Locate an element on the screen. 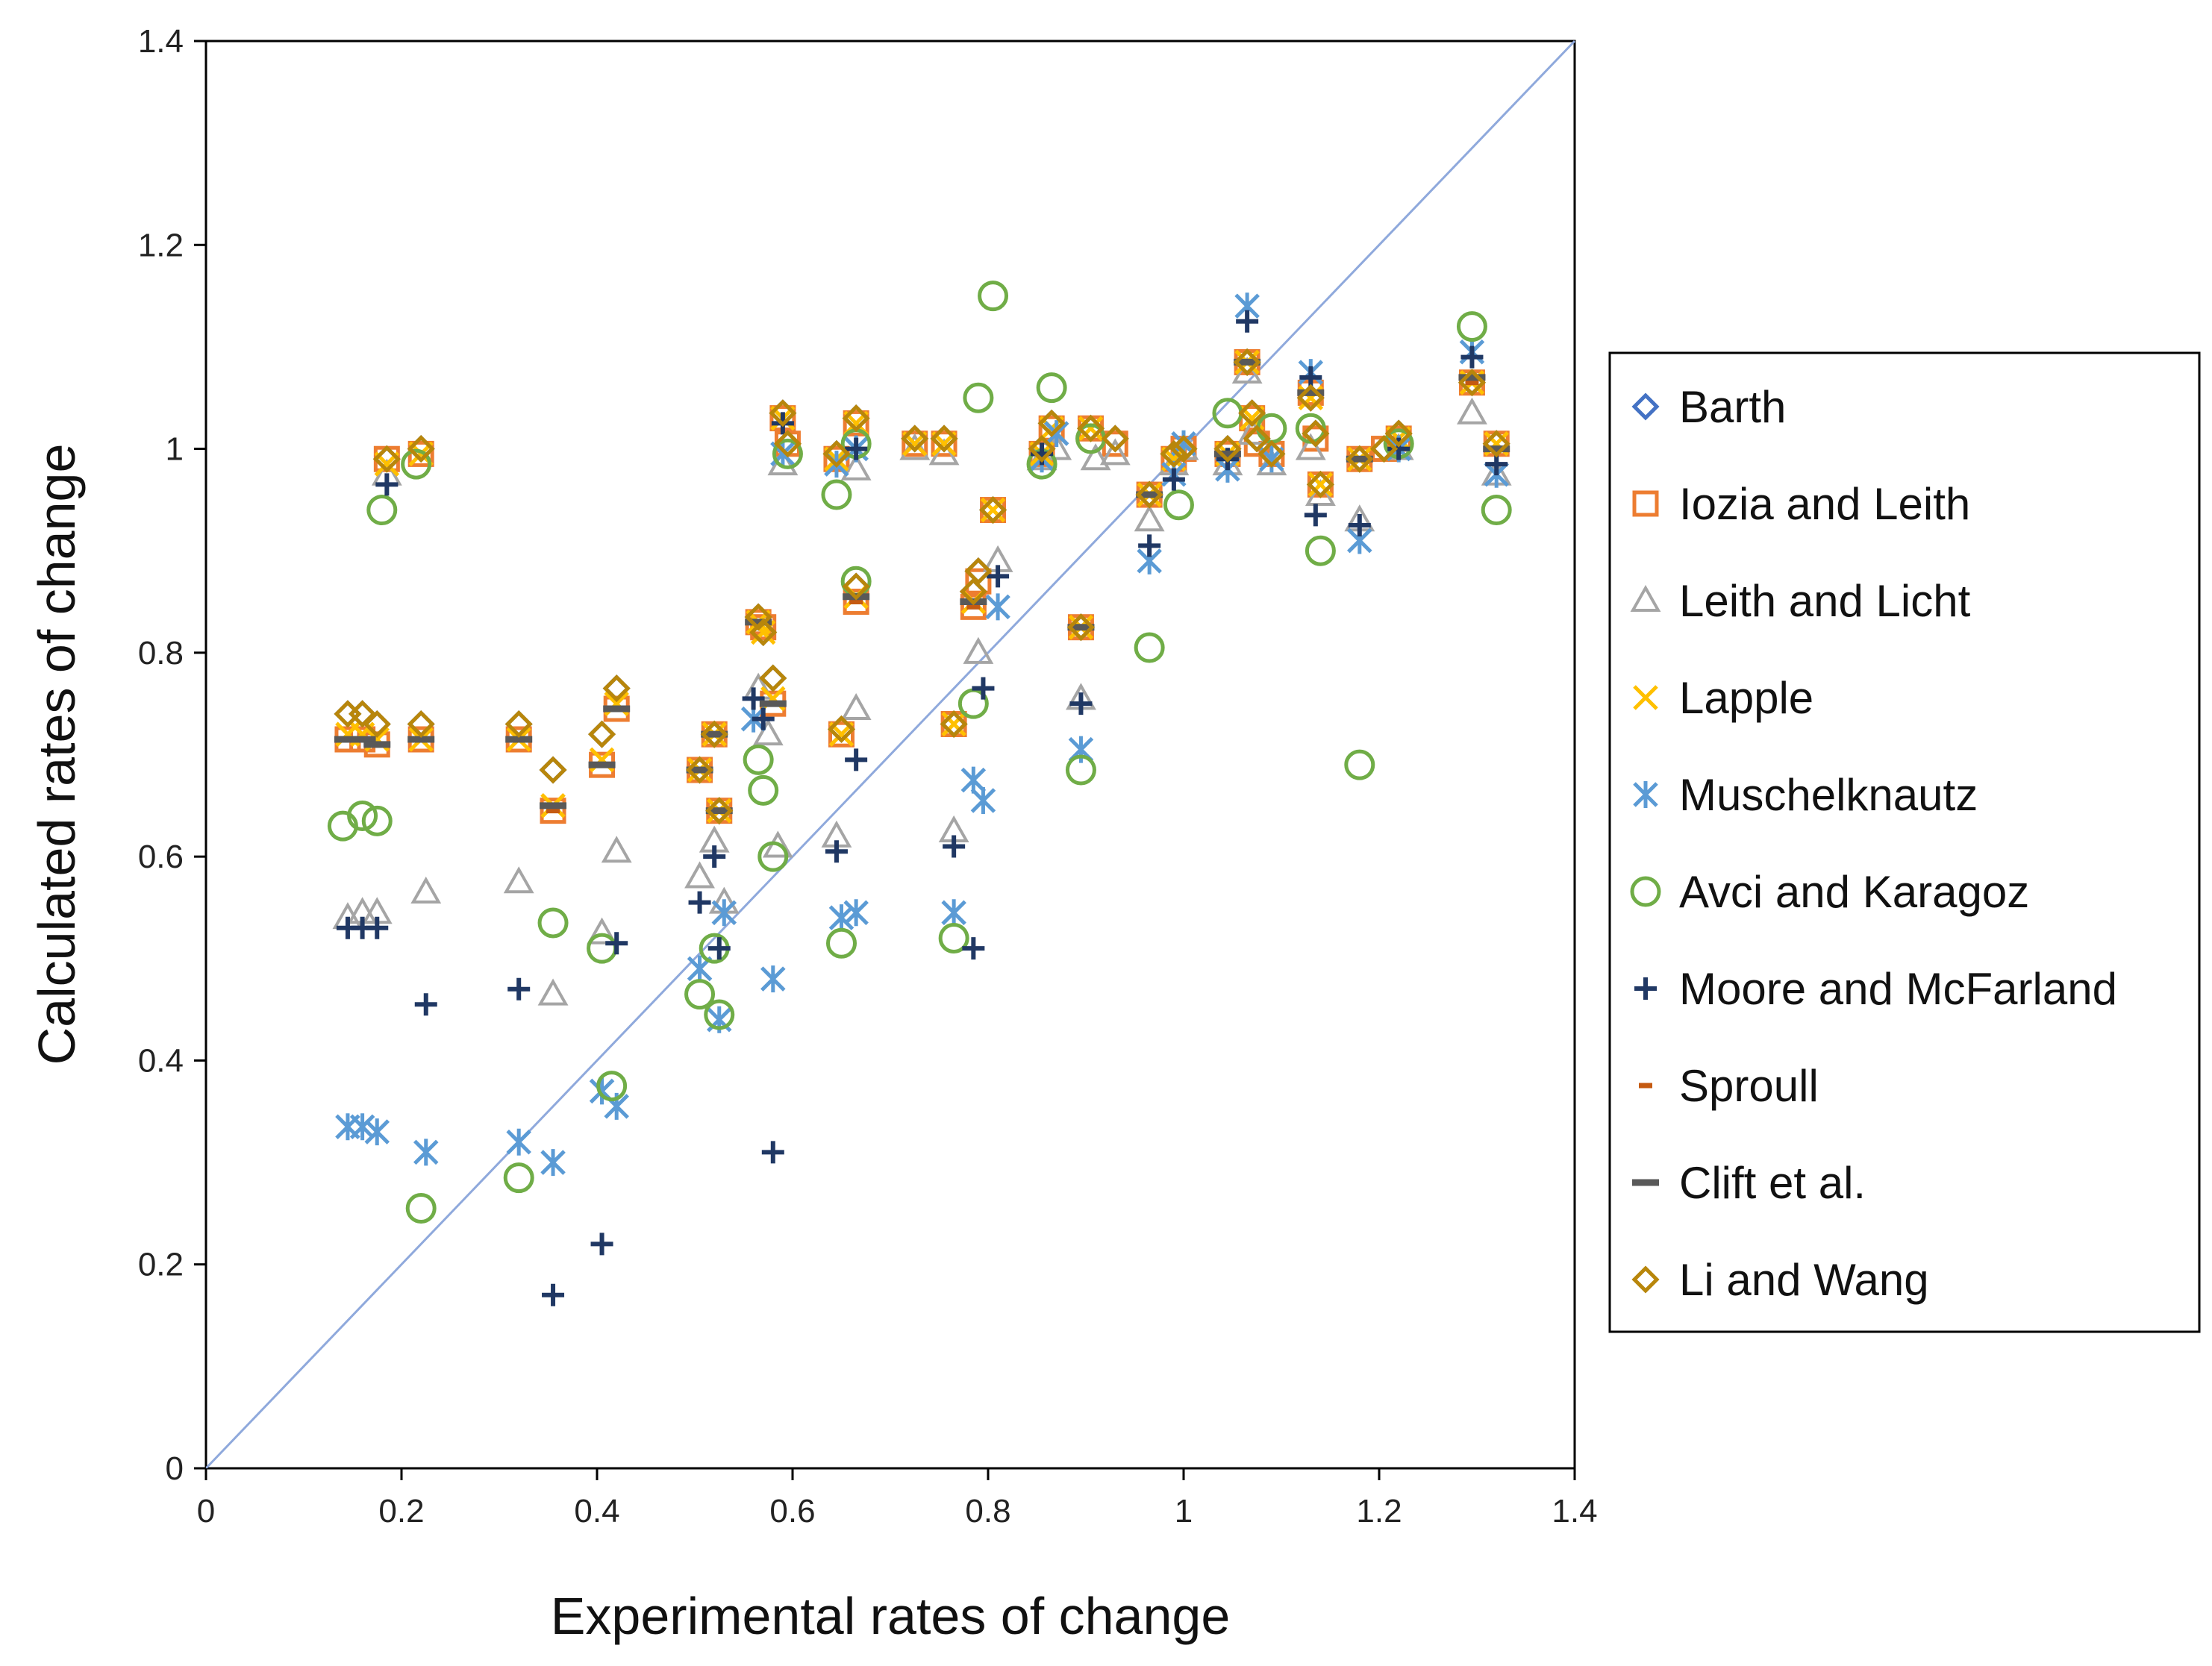 The height and width of the screenshot is (1666, 2212). legend-label: Muschelknautz is located at coordinates (1829, 795).